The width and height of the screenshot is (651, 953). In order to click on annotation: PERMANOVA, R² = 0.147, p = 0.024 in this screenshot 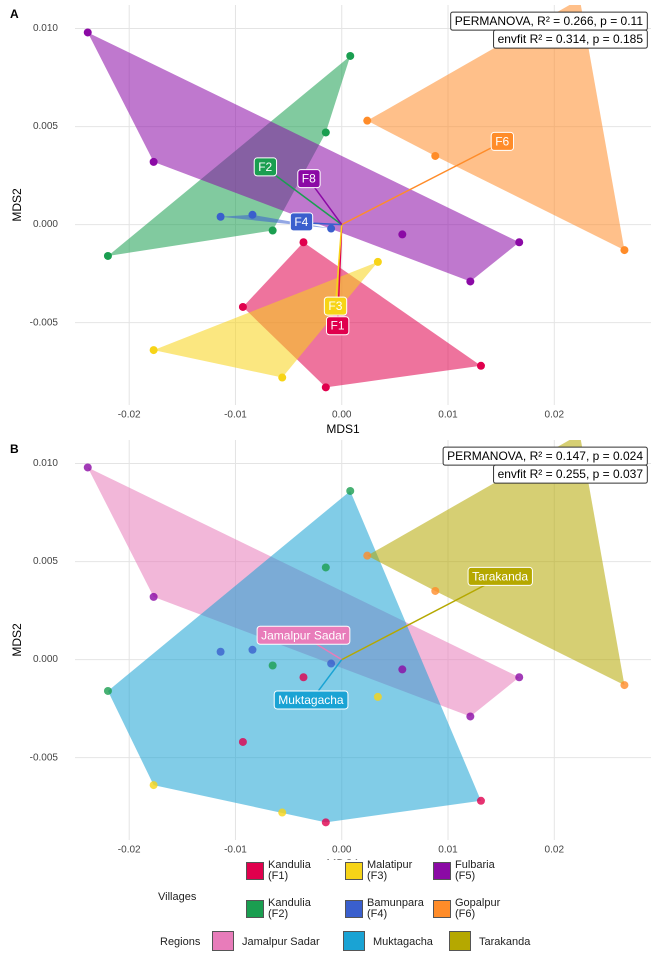, I will do `click(545, 456)`.